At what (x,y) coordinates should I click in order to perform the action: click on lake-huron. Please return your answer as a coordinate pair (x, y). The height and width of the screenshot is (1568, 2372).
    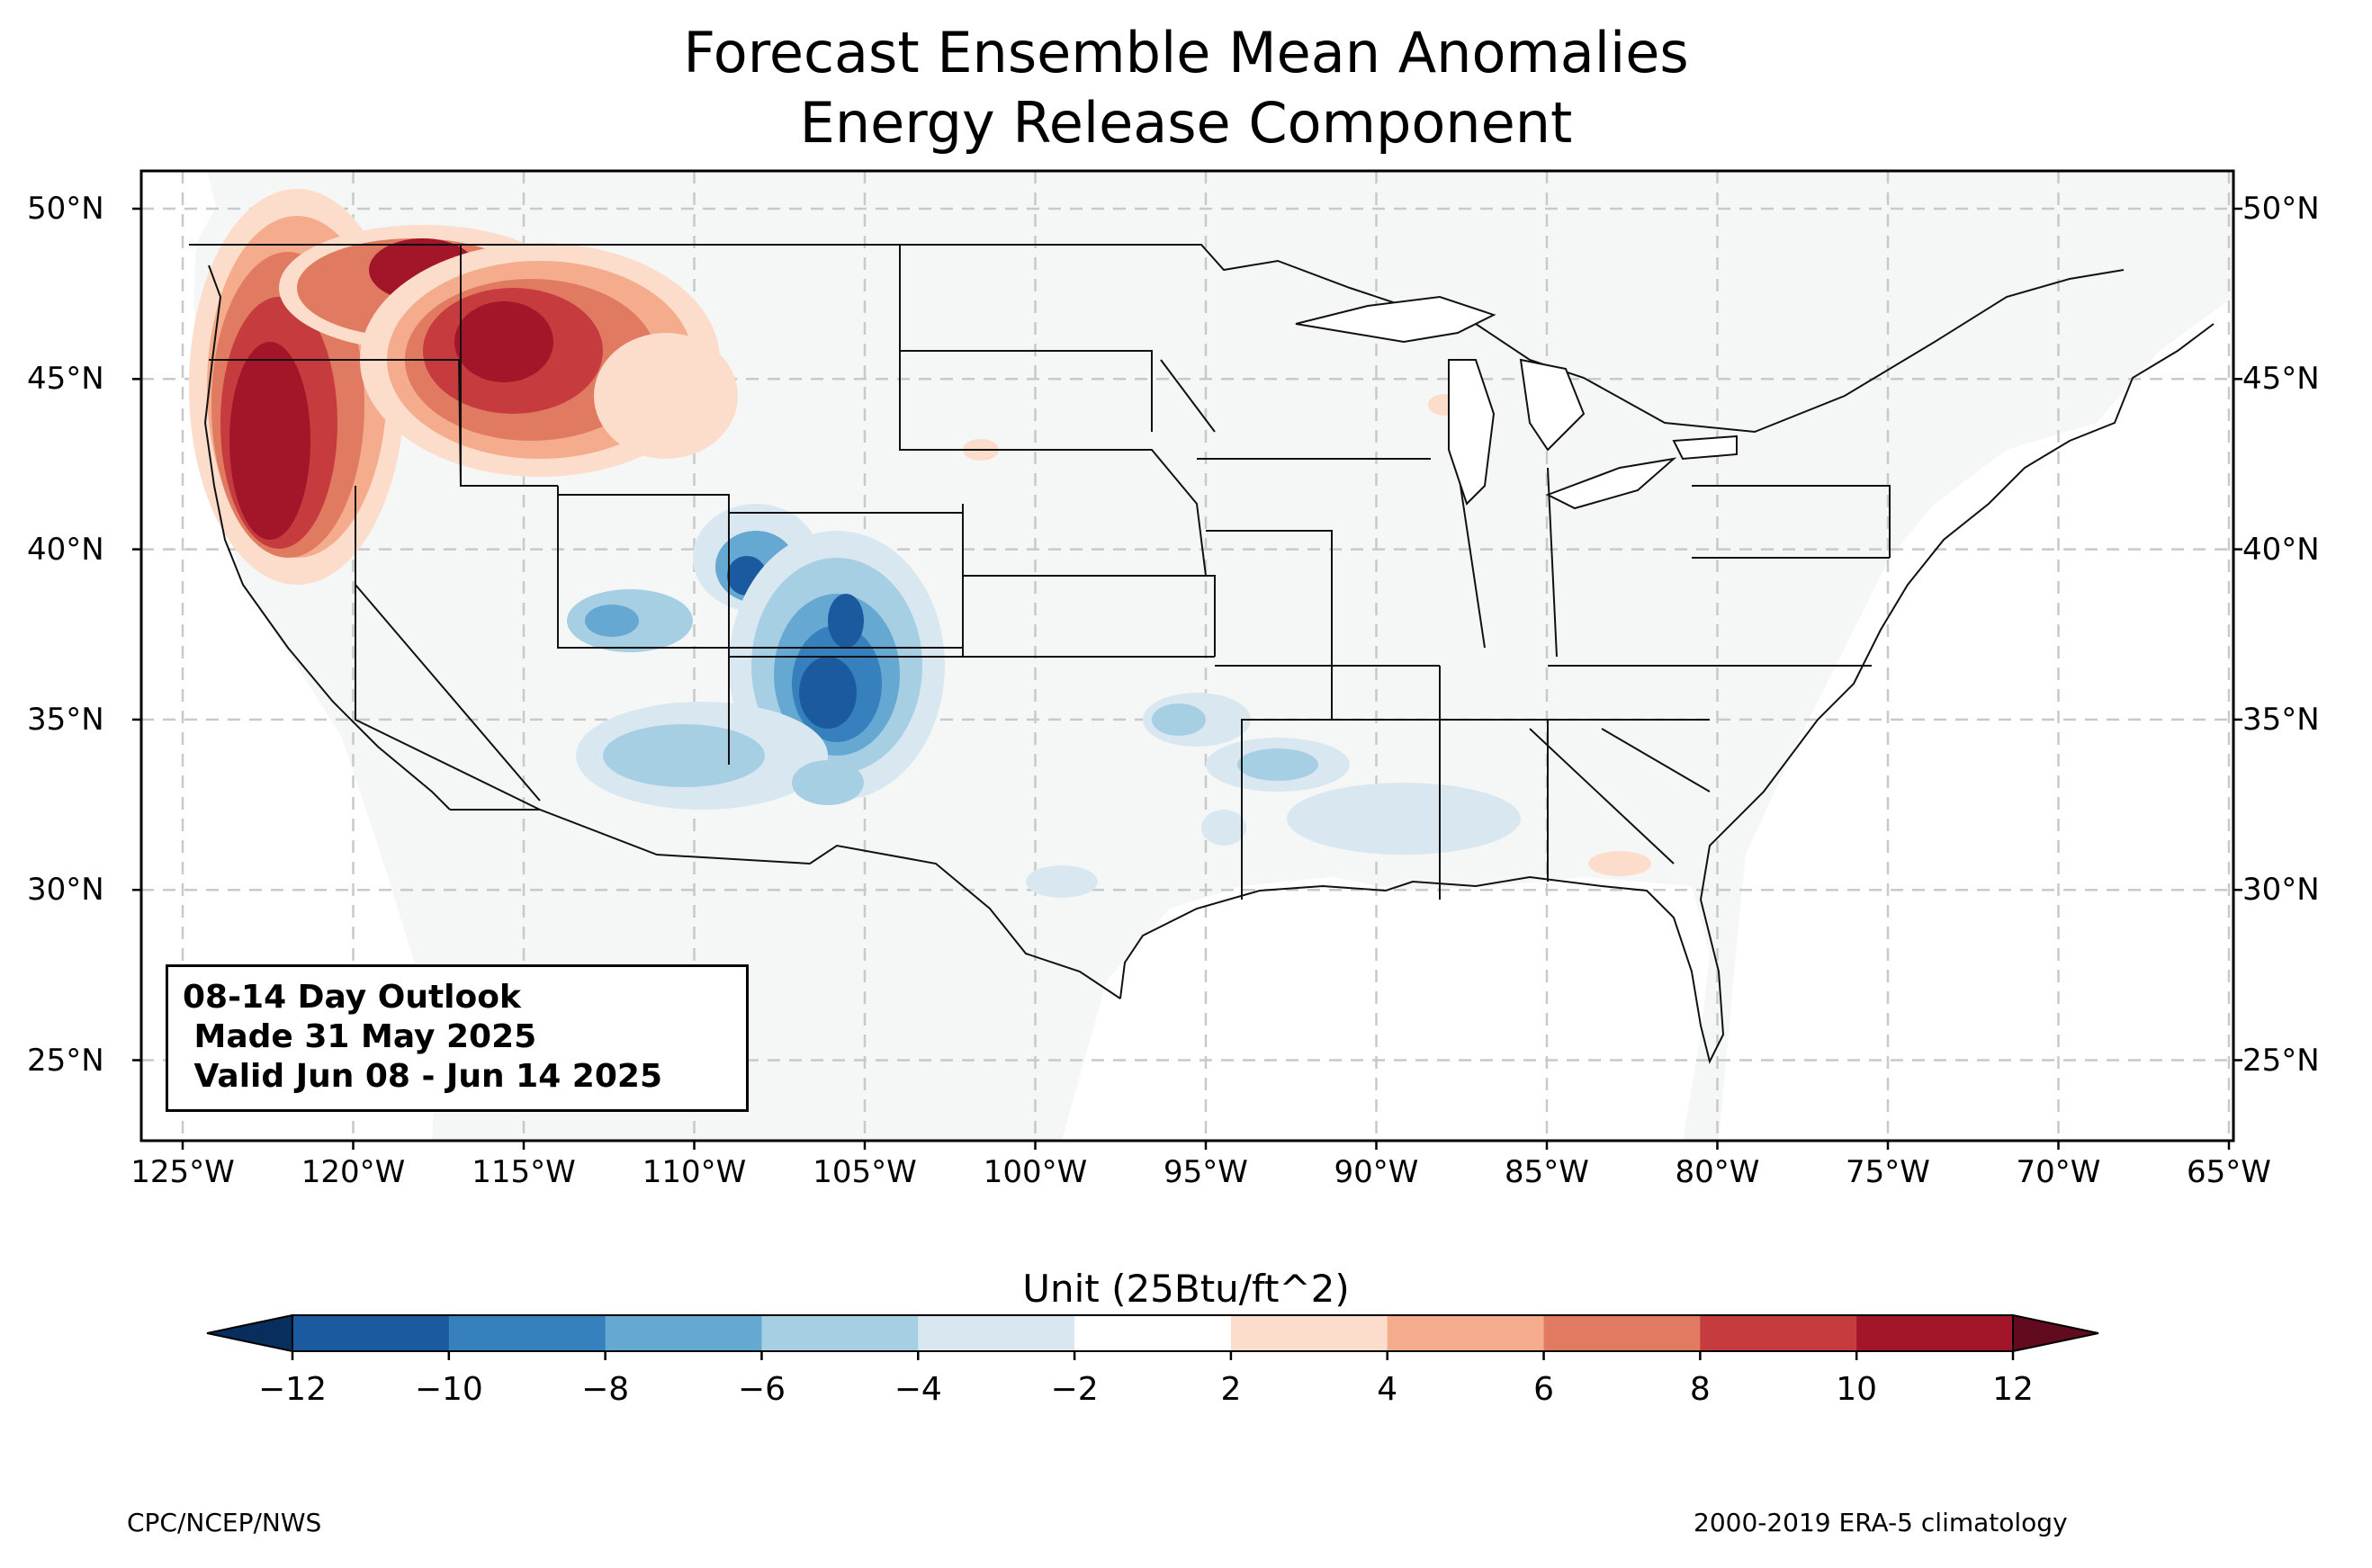
    Looking at the image, I should click on (1553, 405).